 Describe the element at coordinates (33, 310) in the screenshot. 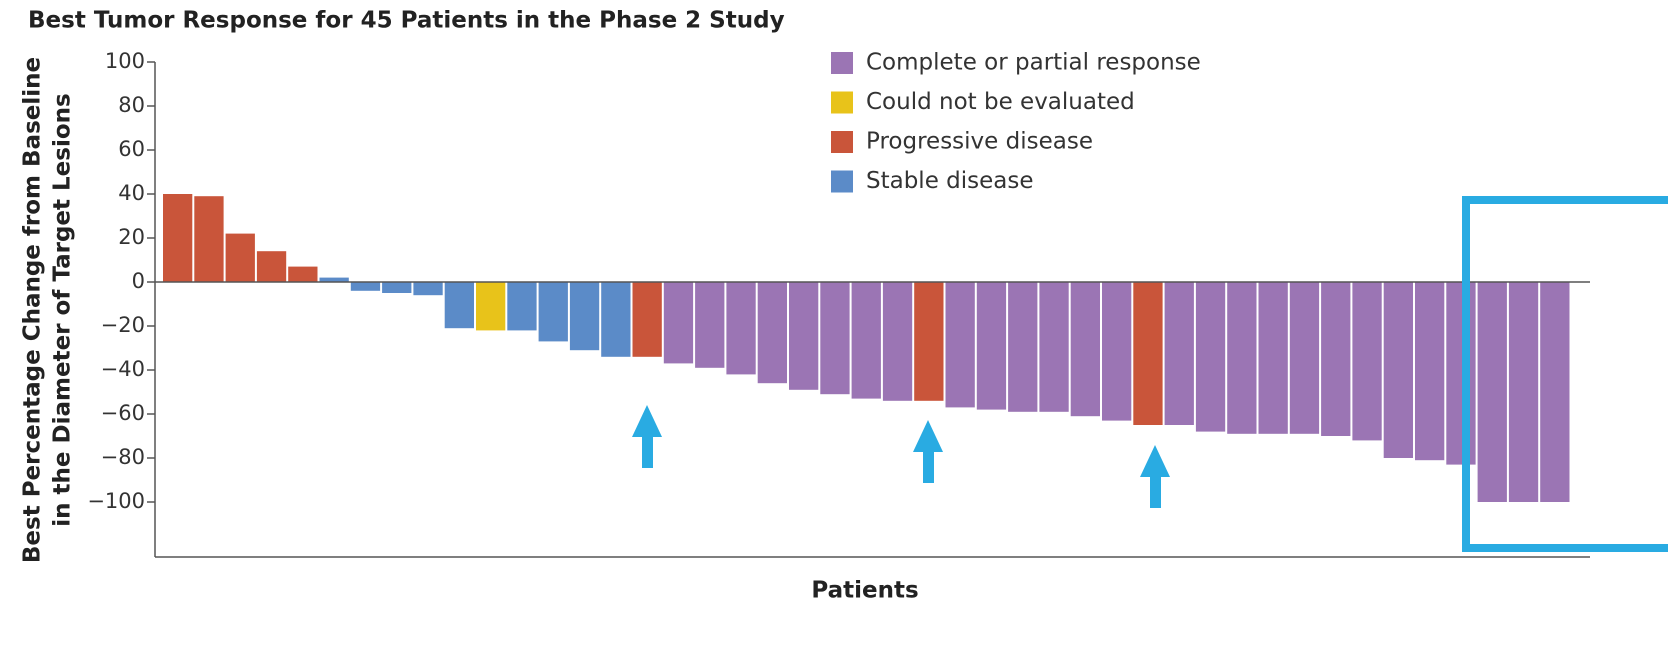

I see `y-axis-label: Best Percentage Change from Baseline` at that location.